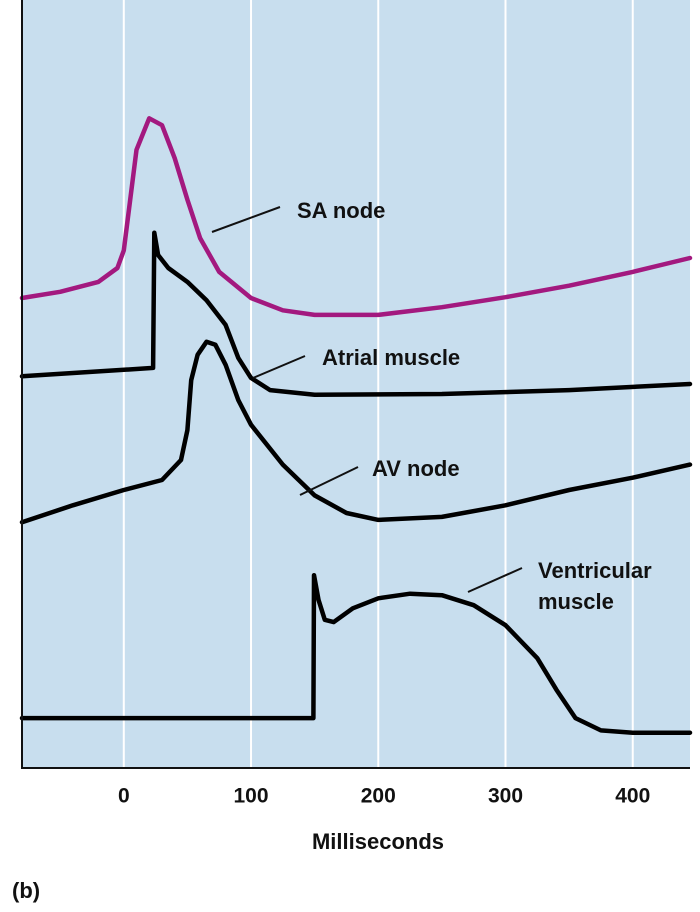 This screenshot has height=912, width=700. Describe the element at coordinates (341, 210) in the screenshot. I see `series-label: SA node` at that location.